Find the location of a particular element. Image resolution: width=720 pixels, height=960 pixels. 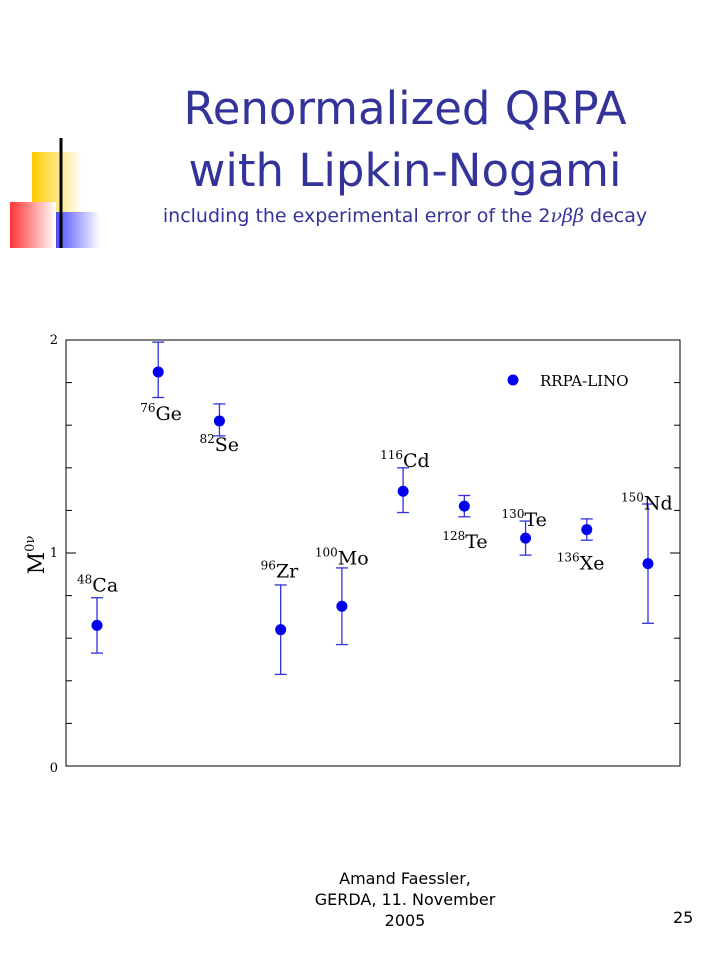

subtitle-symbols: νββ is located at coordinates (567, 216).